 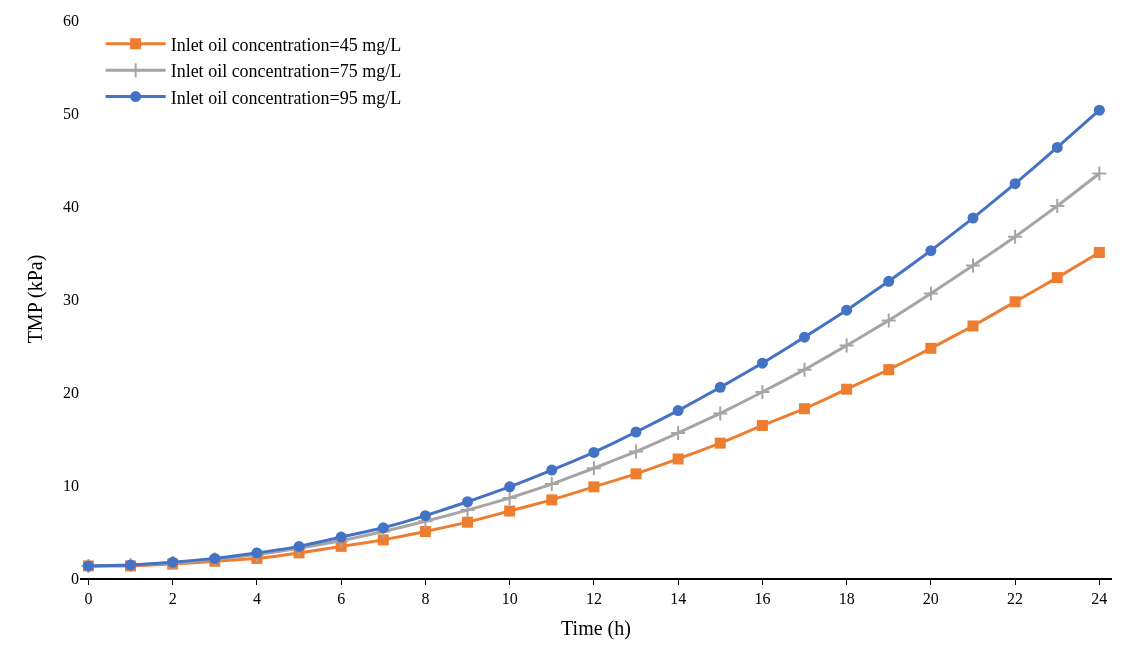 I want to click on x-tick-label: 8, so click(x=425, y=598).